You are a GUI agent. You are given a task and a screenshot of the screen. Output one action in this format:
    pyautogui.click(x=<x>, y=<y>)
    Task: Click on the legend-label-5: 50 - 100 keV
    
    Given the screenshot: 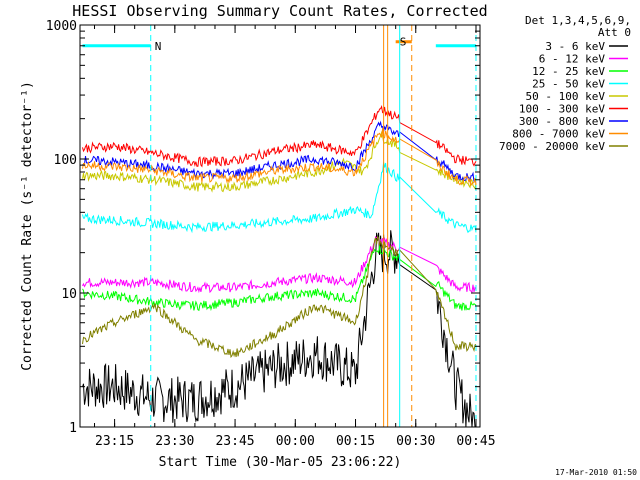 What is the action you would take?
    pyautogui.click(x=566, y=96)
    